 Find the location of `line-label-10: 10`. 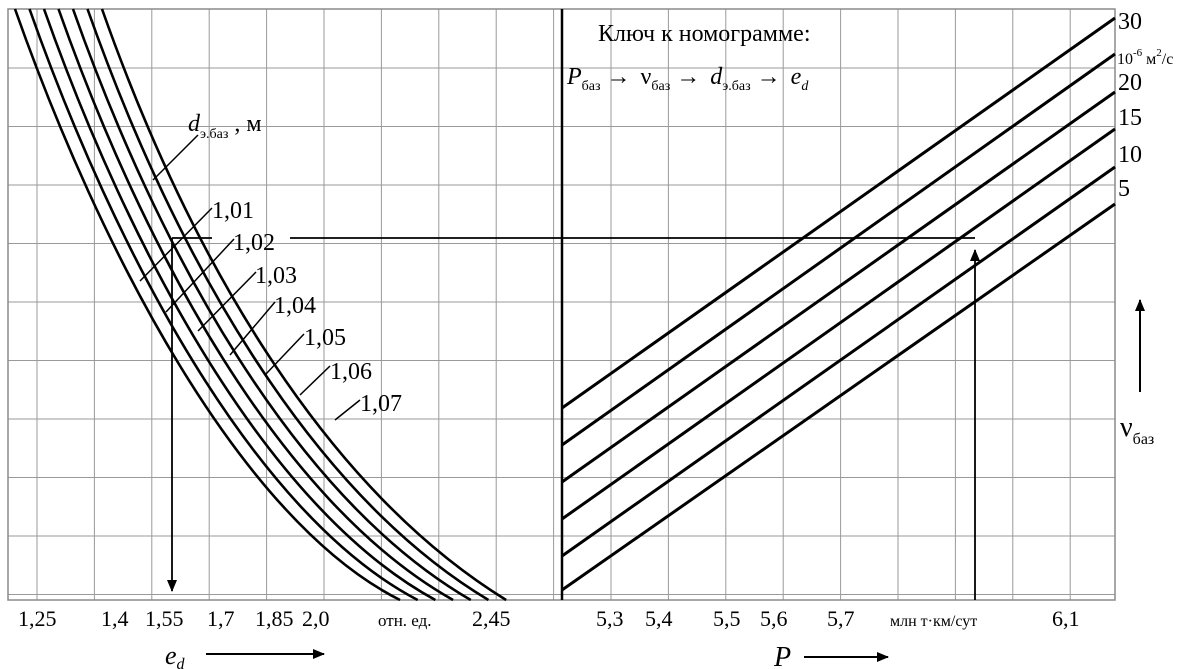

line-label-10: 10 is located at coordinates (1130, 155).